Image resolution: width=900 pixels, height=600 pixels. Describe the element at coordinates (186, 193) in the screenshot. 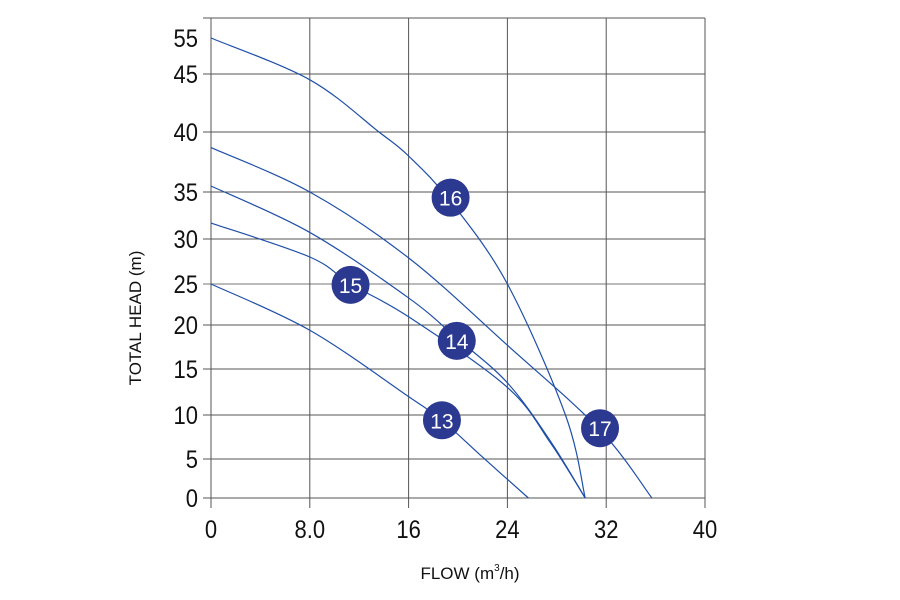

I see `y-tick-label: 35` at that location.